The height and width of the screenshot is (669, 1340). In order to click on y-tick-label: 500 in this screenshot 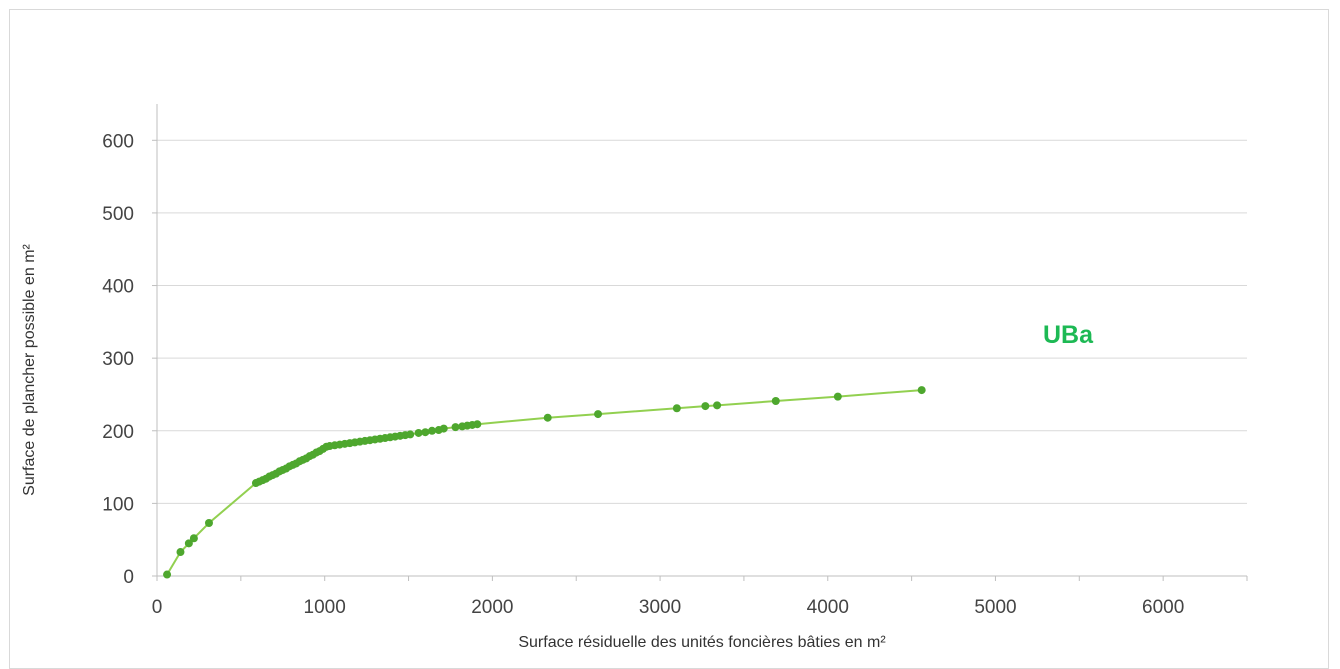, I will do `click(118, 214)`.